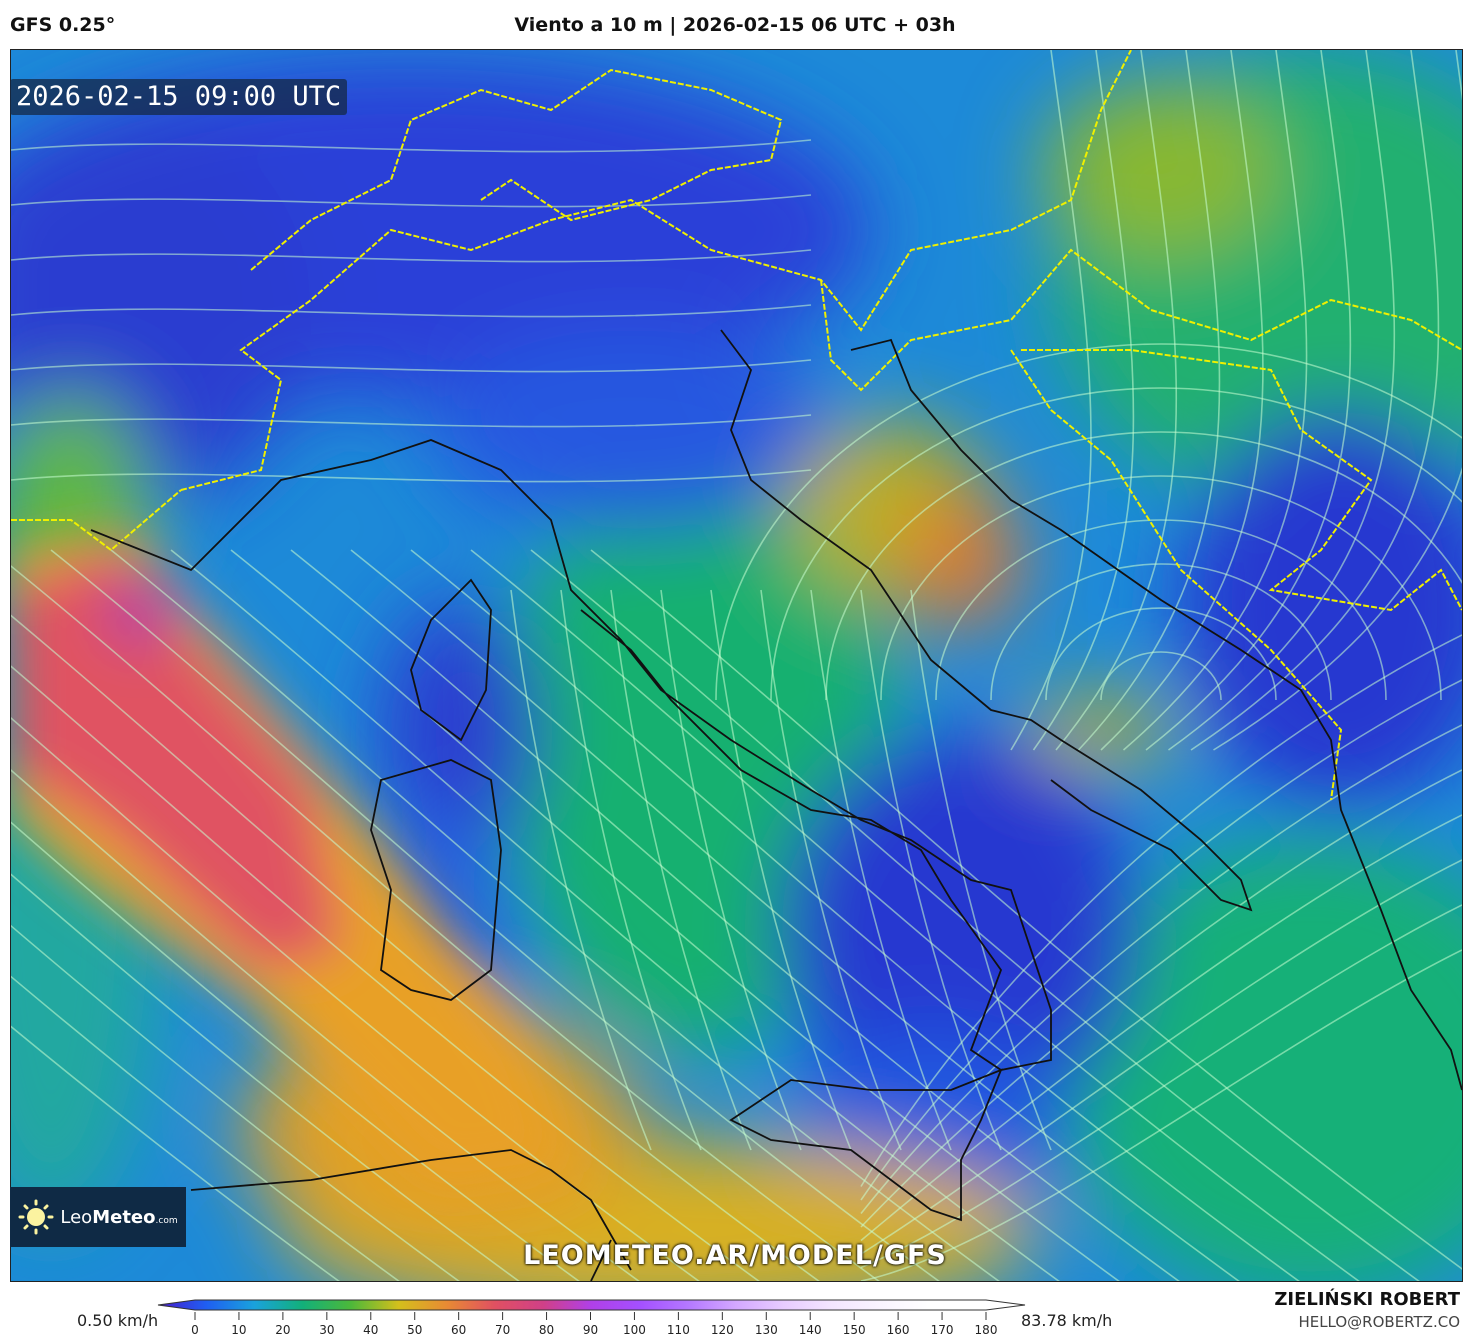  Describe the element at coordinates (118, 1320) in the screenshot. I see `legend-min-label: 0.50 km/h` at that location.